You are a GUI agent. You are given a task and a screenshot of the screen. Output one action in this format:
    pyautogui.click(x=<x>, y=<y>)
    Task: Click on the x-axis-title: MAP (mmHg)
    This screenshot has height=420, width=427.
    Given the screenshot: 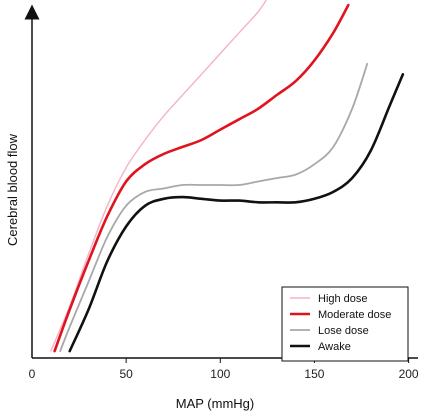 What is the action you would take?
    pyautogui.click(x=215, y=403)
    